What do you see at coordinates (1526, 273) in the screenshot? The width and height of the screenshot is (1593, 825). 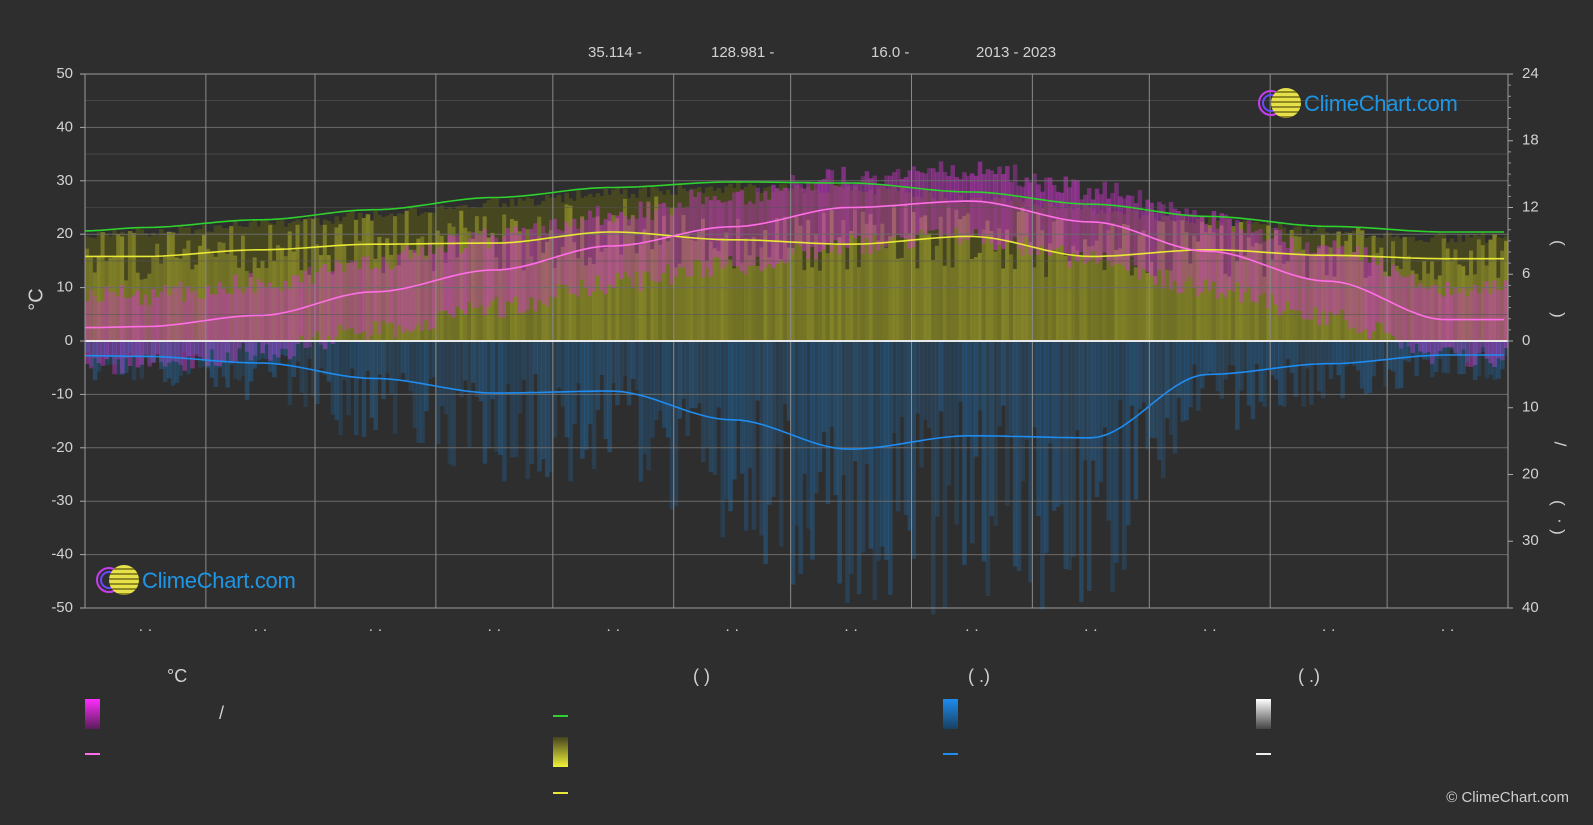 I see `right-tick-label-hours: 6` at bounding box center [1526, 273].